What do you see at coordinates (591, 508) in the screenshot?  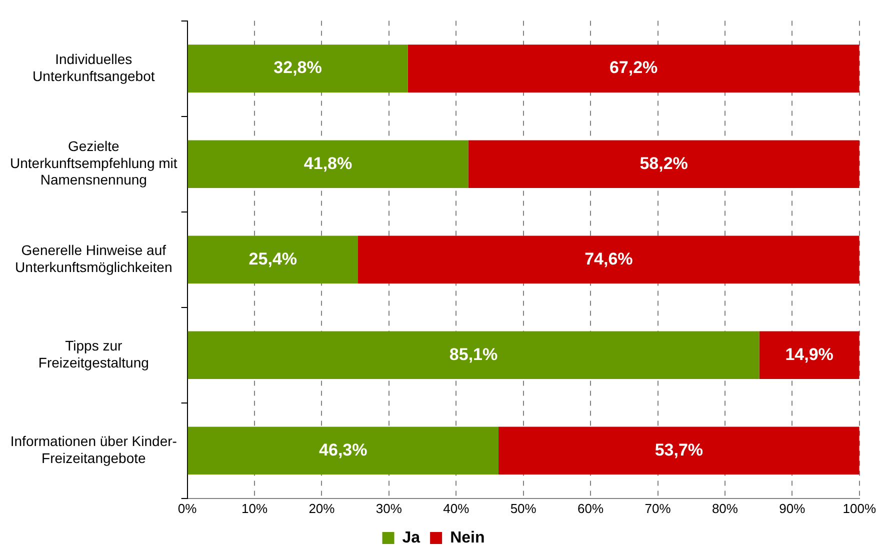 I see `x-tick-label: 60%` at bounding box center [591, 508].